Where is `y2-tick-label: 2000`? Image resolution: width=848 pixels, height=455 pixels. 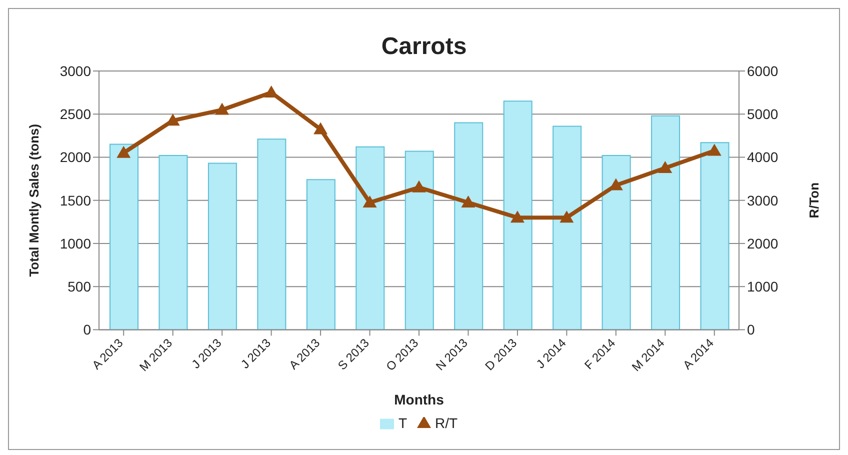
y2-tick-label: 2000 is located at coordinates (762, 243).